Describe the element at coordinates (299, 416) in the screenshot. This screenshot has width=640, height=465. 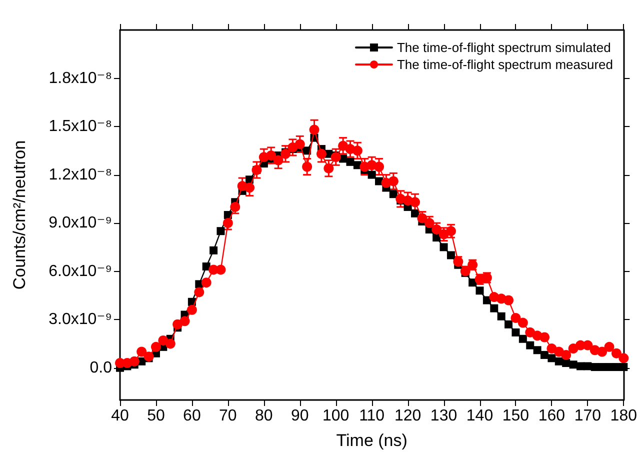
I see `x-tick-label: 90` at that location.